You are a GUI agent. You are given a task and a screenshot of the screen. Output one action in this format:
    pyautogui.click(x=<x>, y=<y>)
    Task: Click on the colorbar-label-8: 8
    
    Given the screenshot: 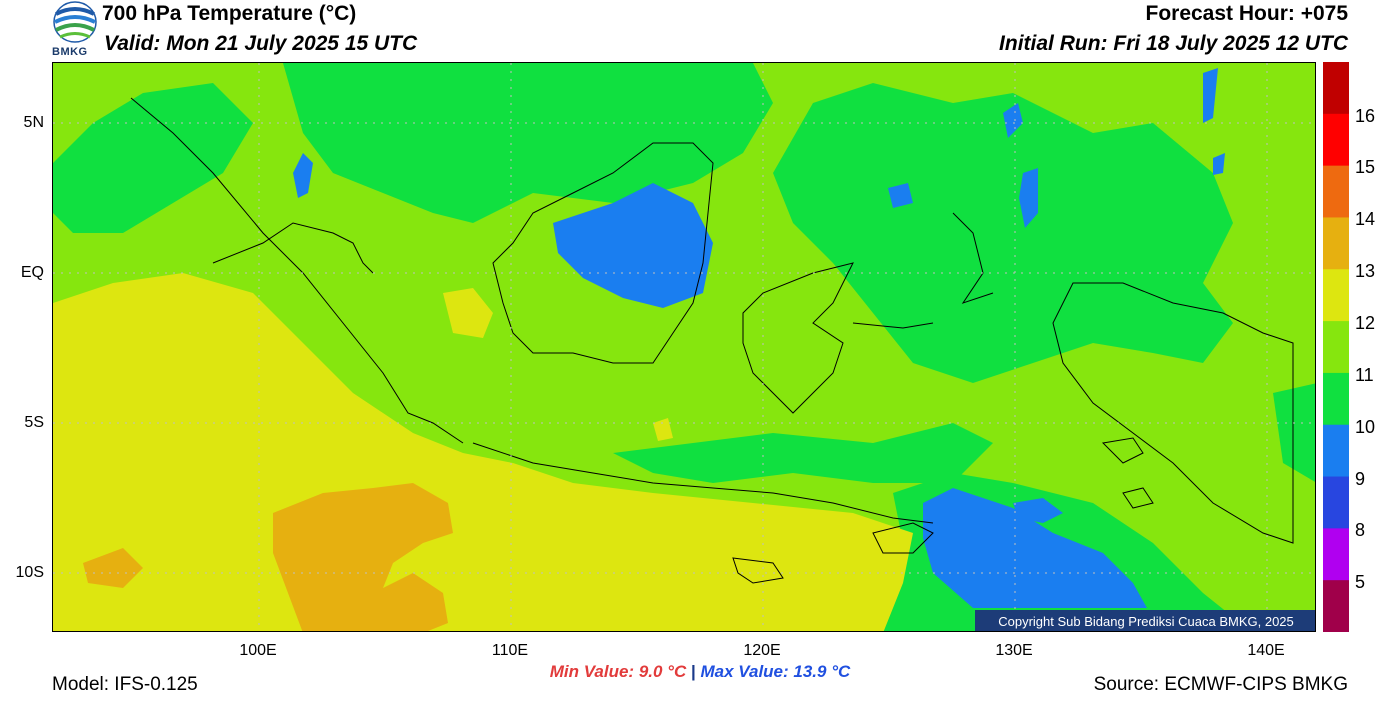 What is the action you would take?
    pyautogui.click(x=1360, y=530)
    